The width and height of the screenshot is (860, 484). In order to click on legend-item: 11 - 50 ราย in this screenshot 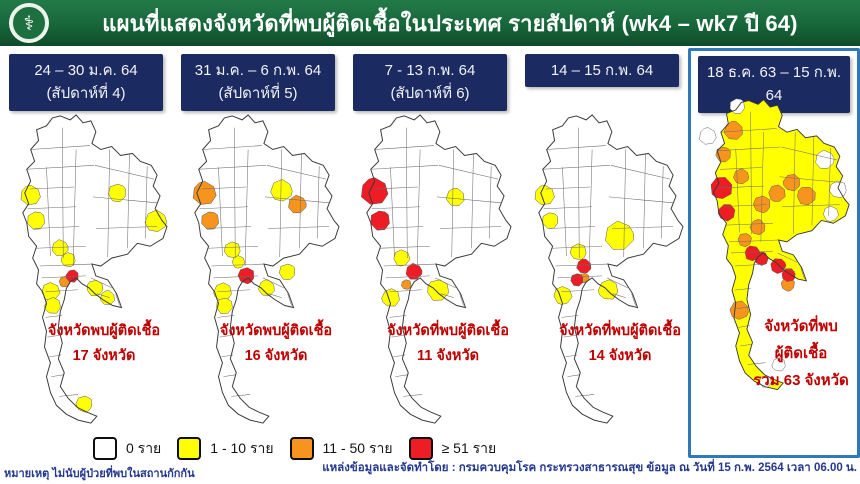, I will do `click(341, 448)`.